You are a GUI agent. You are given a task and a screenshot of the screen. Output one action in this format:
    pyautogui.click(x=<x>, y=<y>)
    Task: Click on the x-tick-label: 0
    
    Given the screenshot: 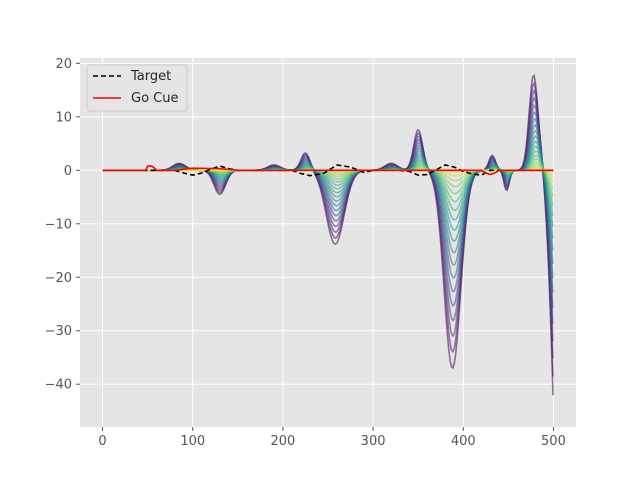 What is the action you would take?
    pyautogui.click(x=102, y=441)
    